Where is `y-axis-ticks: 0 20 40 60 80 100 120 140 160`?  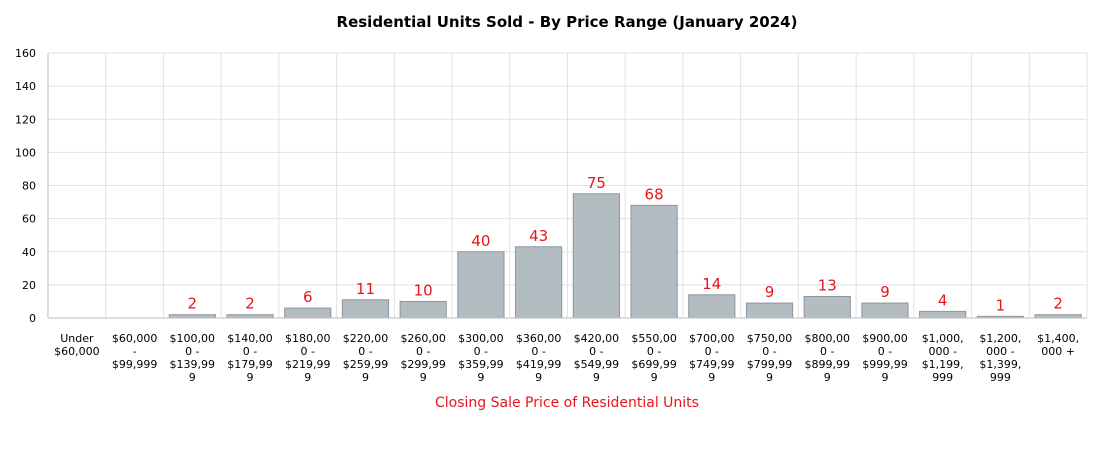 y-axis-ticks: 0 20 40 60 80 100 120 140 160 is located at coordinates (25, 186).